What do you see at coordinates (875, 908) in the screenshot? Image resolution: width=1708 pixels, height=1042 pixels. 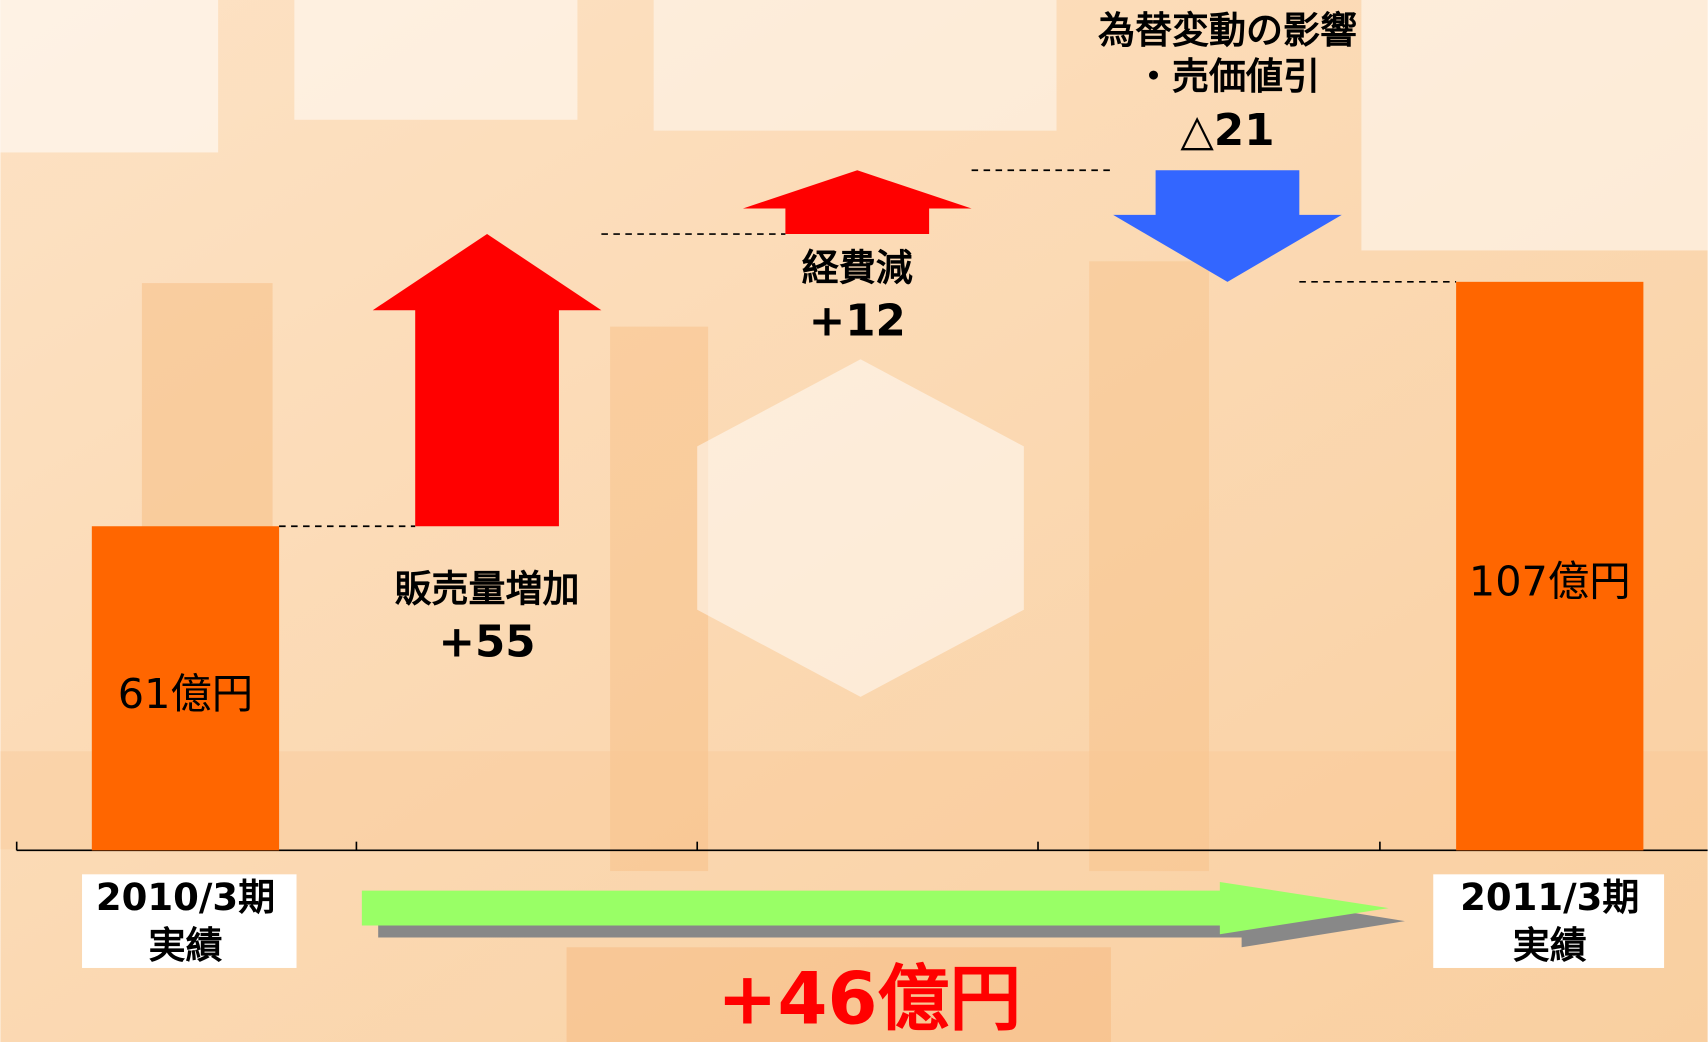 I see `change-arrow` at bounding box center [875, 908].